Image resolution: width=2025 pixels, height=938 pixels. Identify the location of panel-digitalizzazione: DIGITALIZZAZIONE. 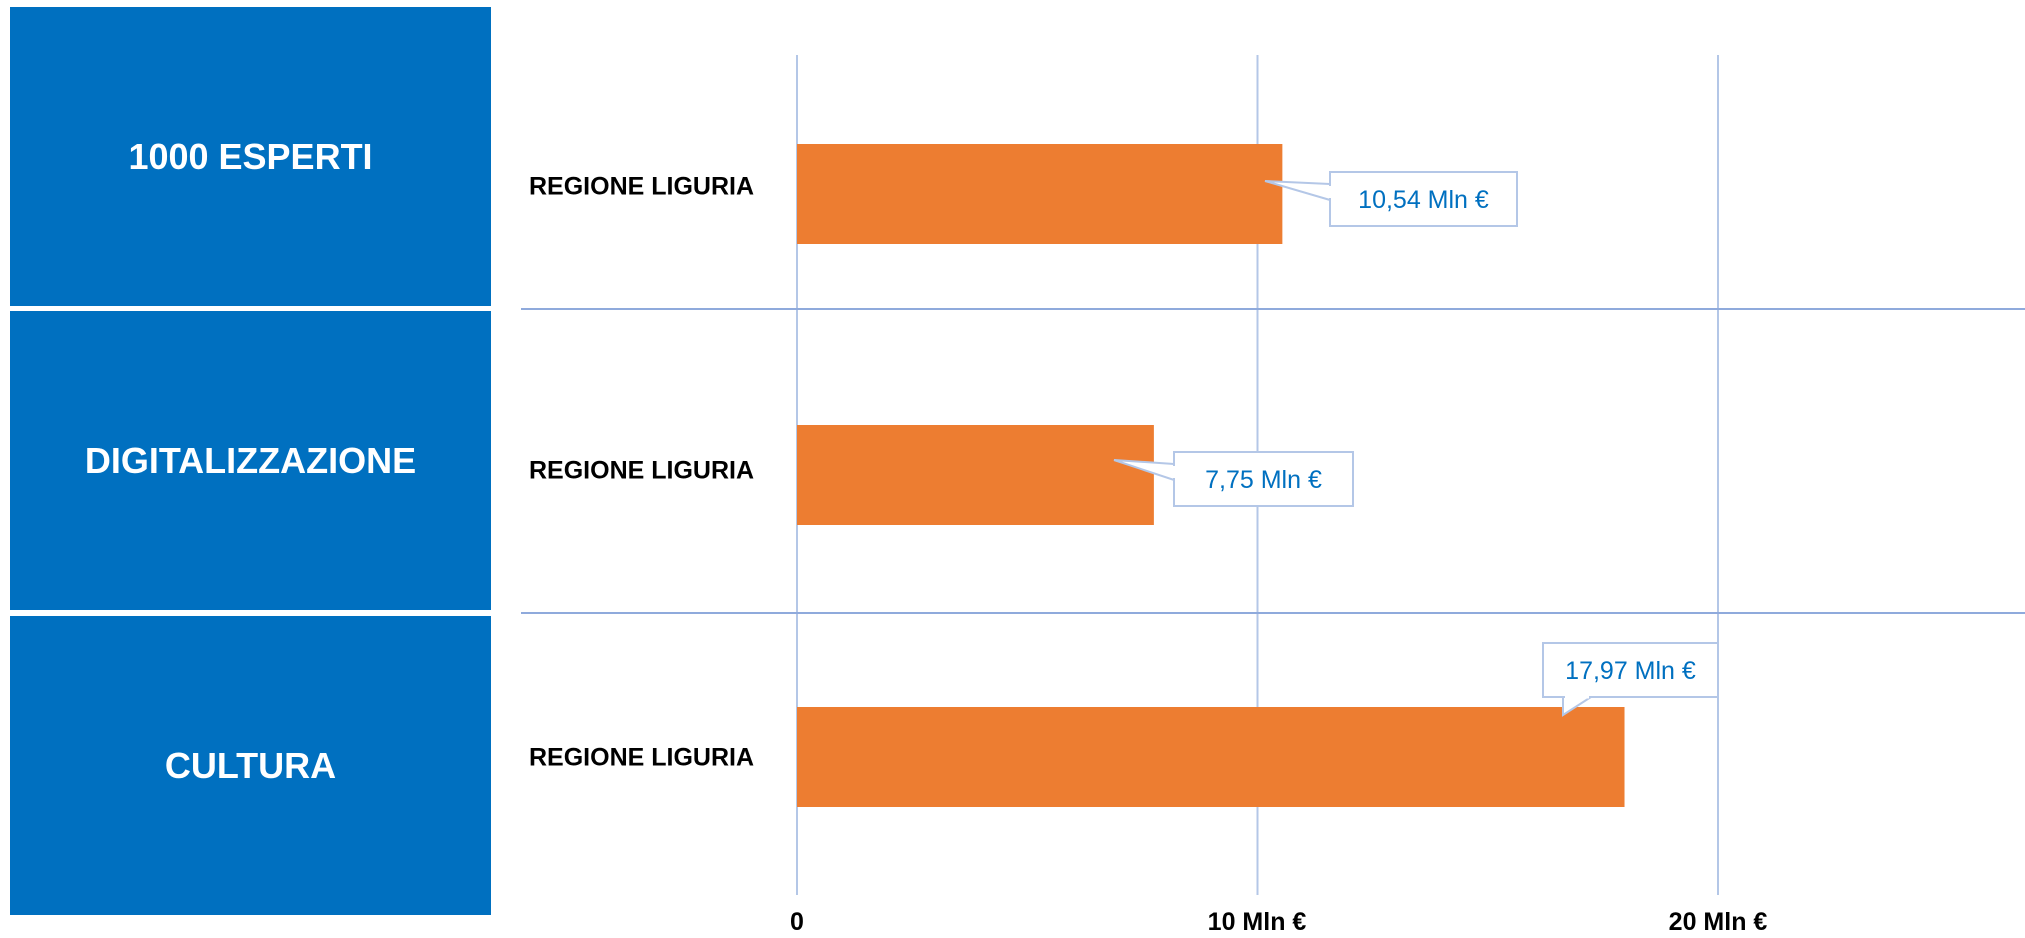
(250, 460).